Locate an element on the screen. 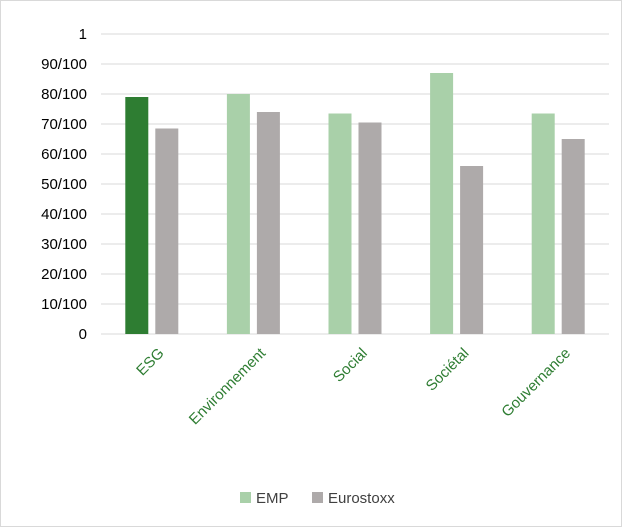 This screenshot has height=528, width=622. y-tick-label: 60/100 is located at coordinates (64, 154).